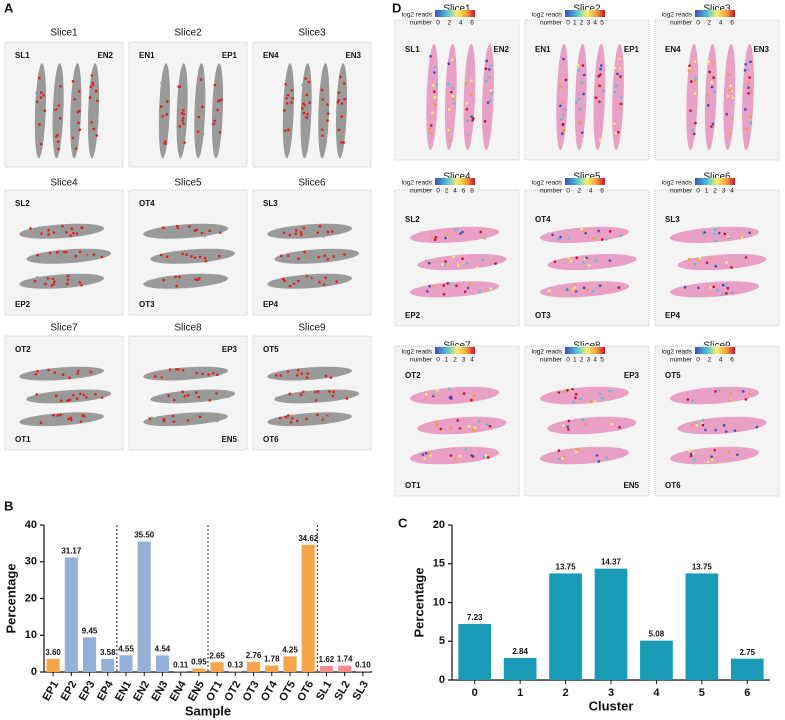  I want to click on sample-label: SL1, so click(22, 55).